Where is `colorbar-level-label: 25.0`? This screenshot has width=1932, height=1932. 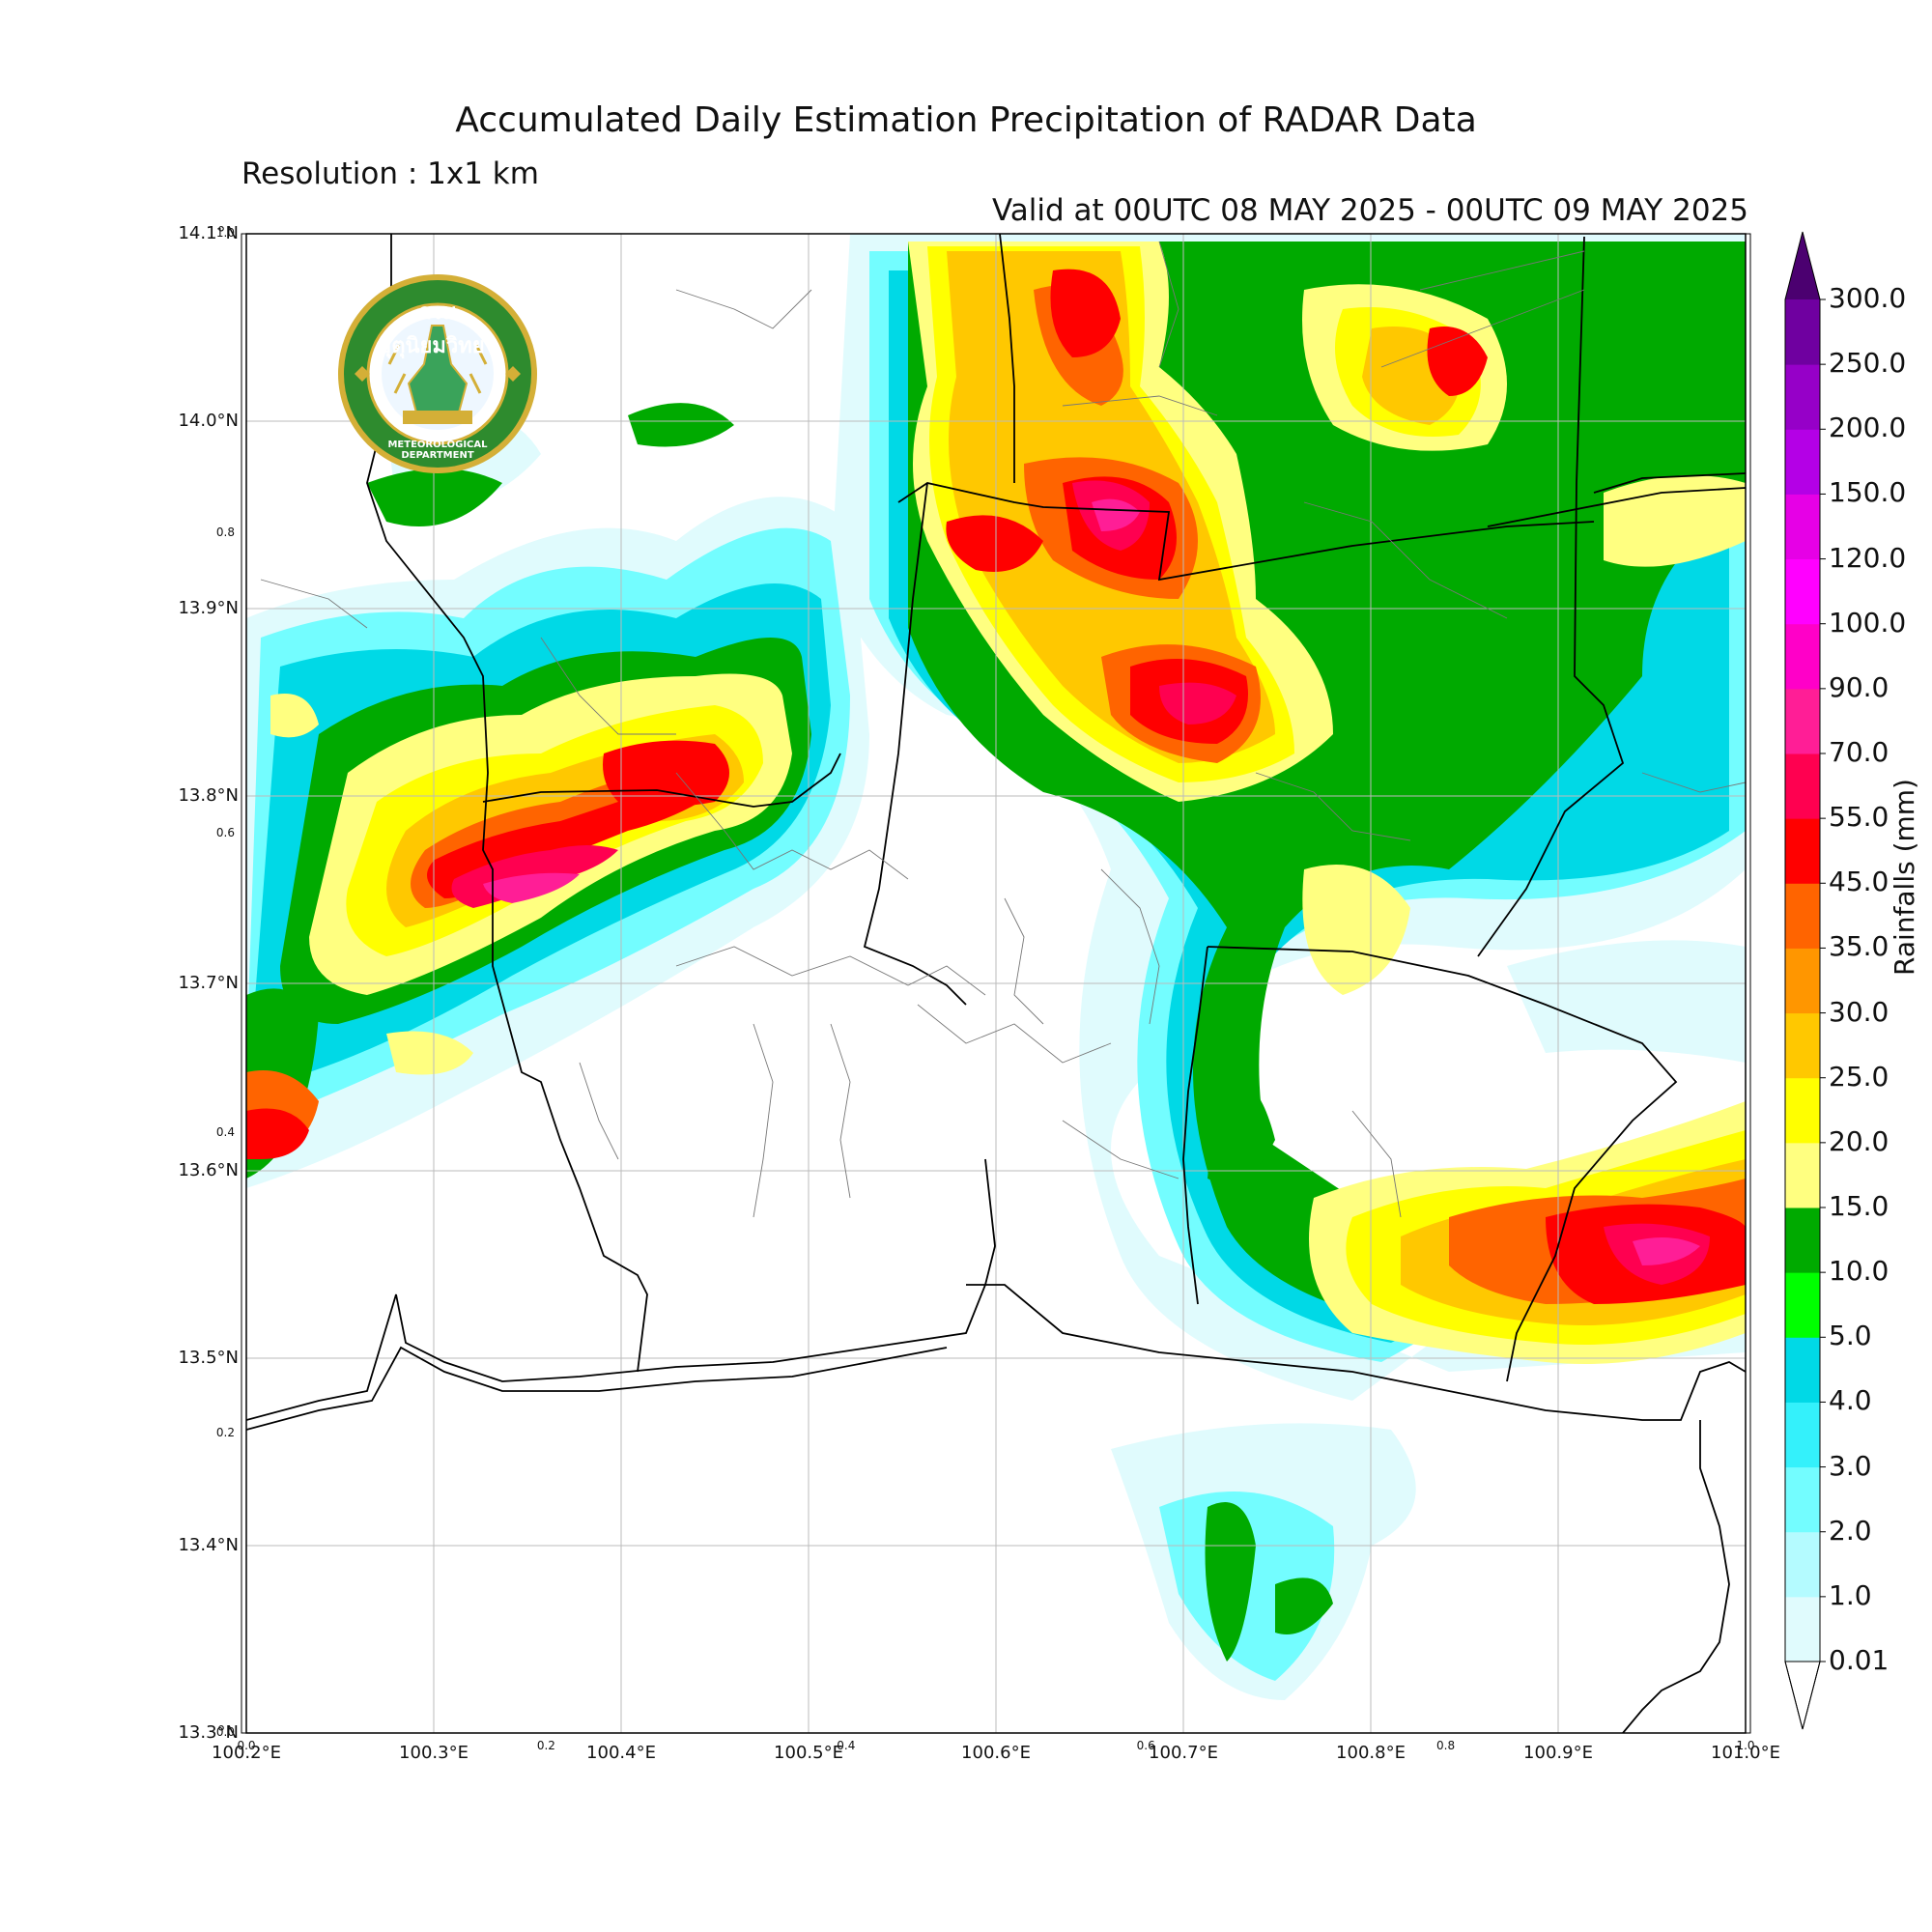
colorbar-level-label: 25.0 is located at coordinates (1859, 1076).